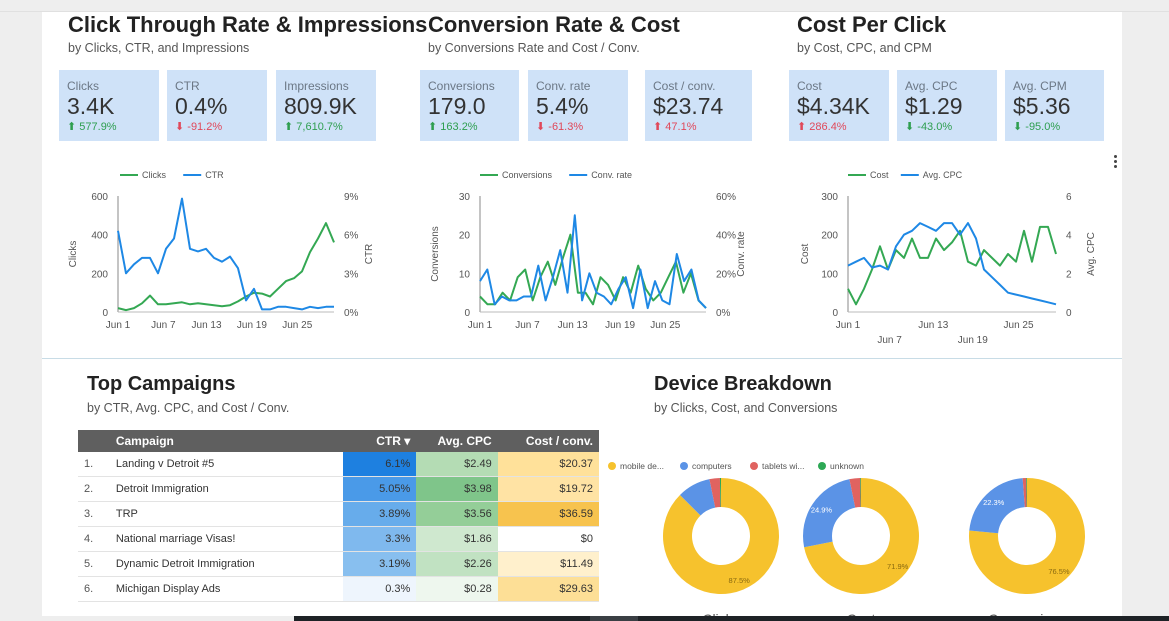 This screenshot has height=621, width=1169. What do you see at coordinates (1091, 254) in the screenshot?
I see `y2-axis-title: Avg. CPC` at bounding box center [1091, 254].